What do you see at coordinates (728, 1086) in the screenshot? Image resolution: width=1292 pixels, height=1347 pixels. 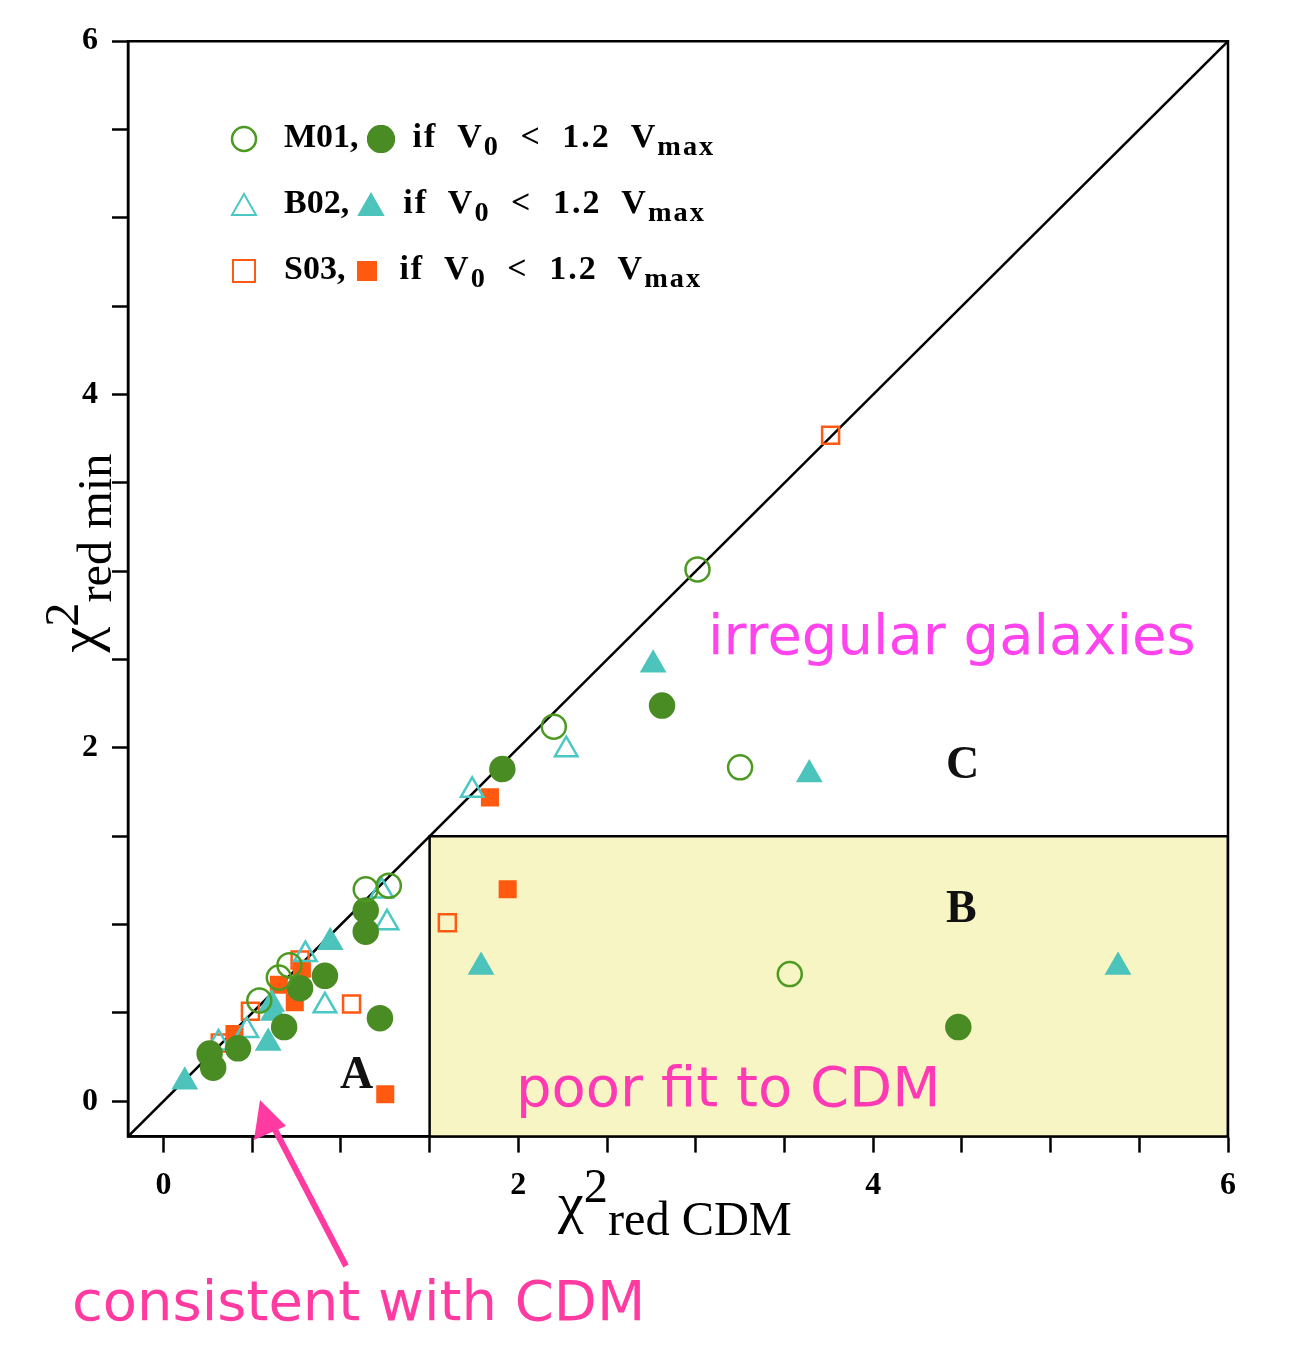 I see `annotation: poor fit to CDM` at bounding box center [728, 1086].